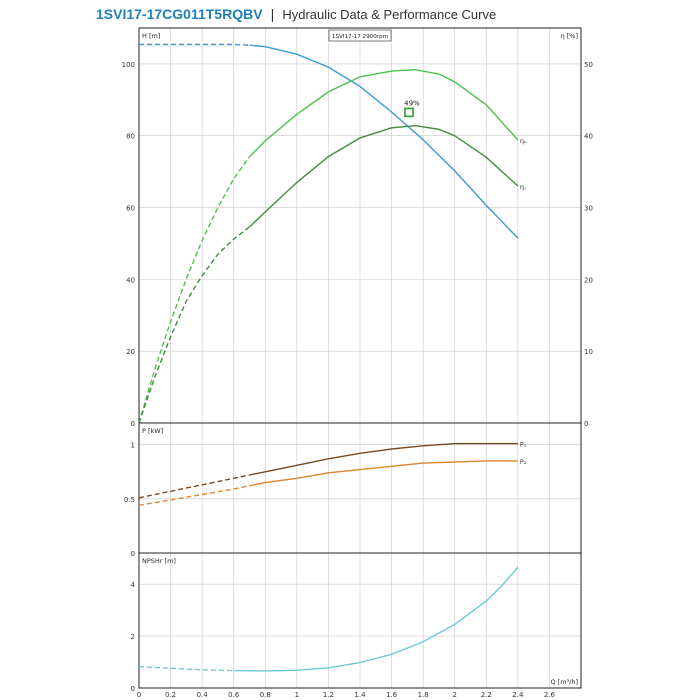  I want to click on y2-tick-label: 40, so click(588, 137).